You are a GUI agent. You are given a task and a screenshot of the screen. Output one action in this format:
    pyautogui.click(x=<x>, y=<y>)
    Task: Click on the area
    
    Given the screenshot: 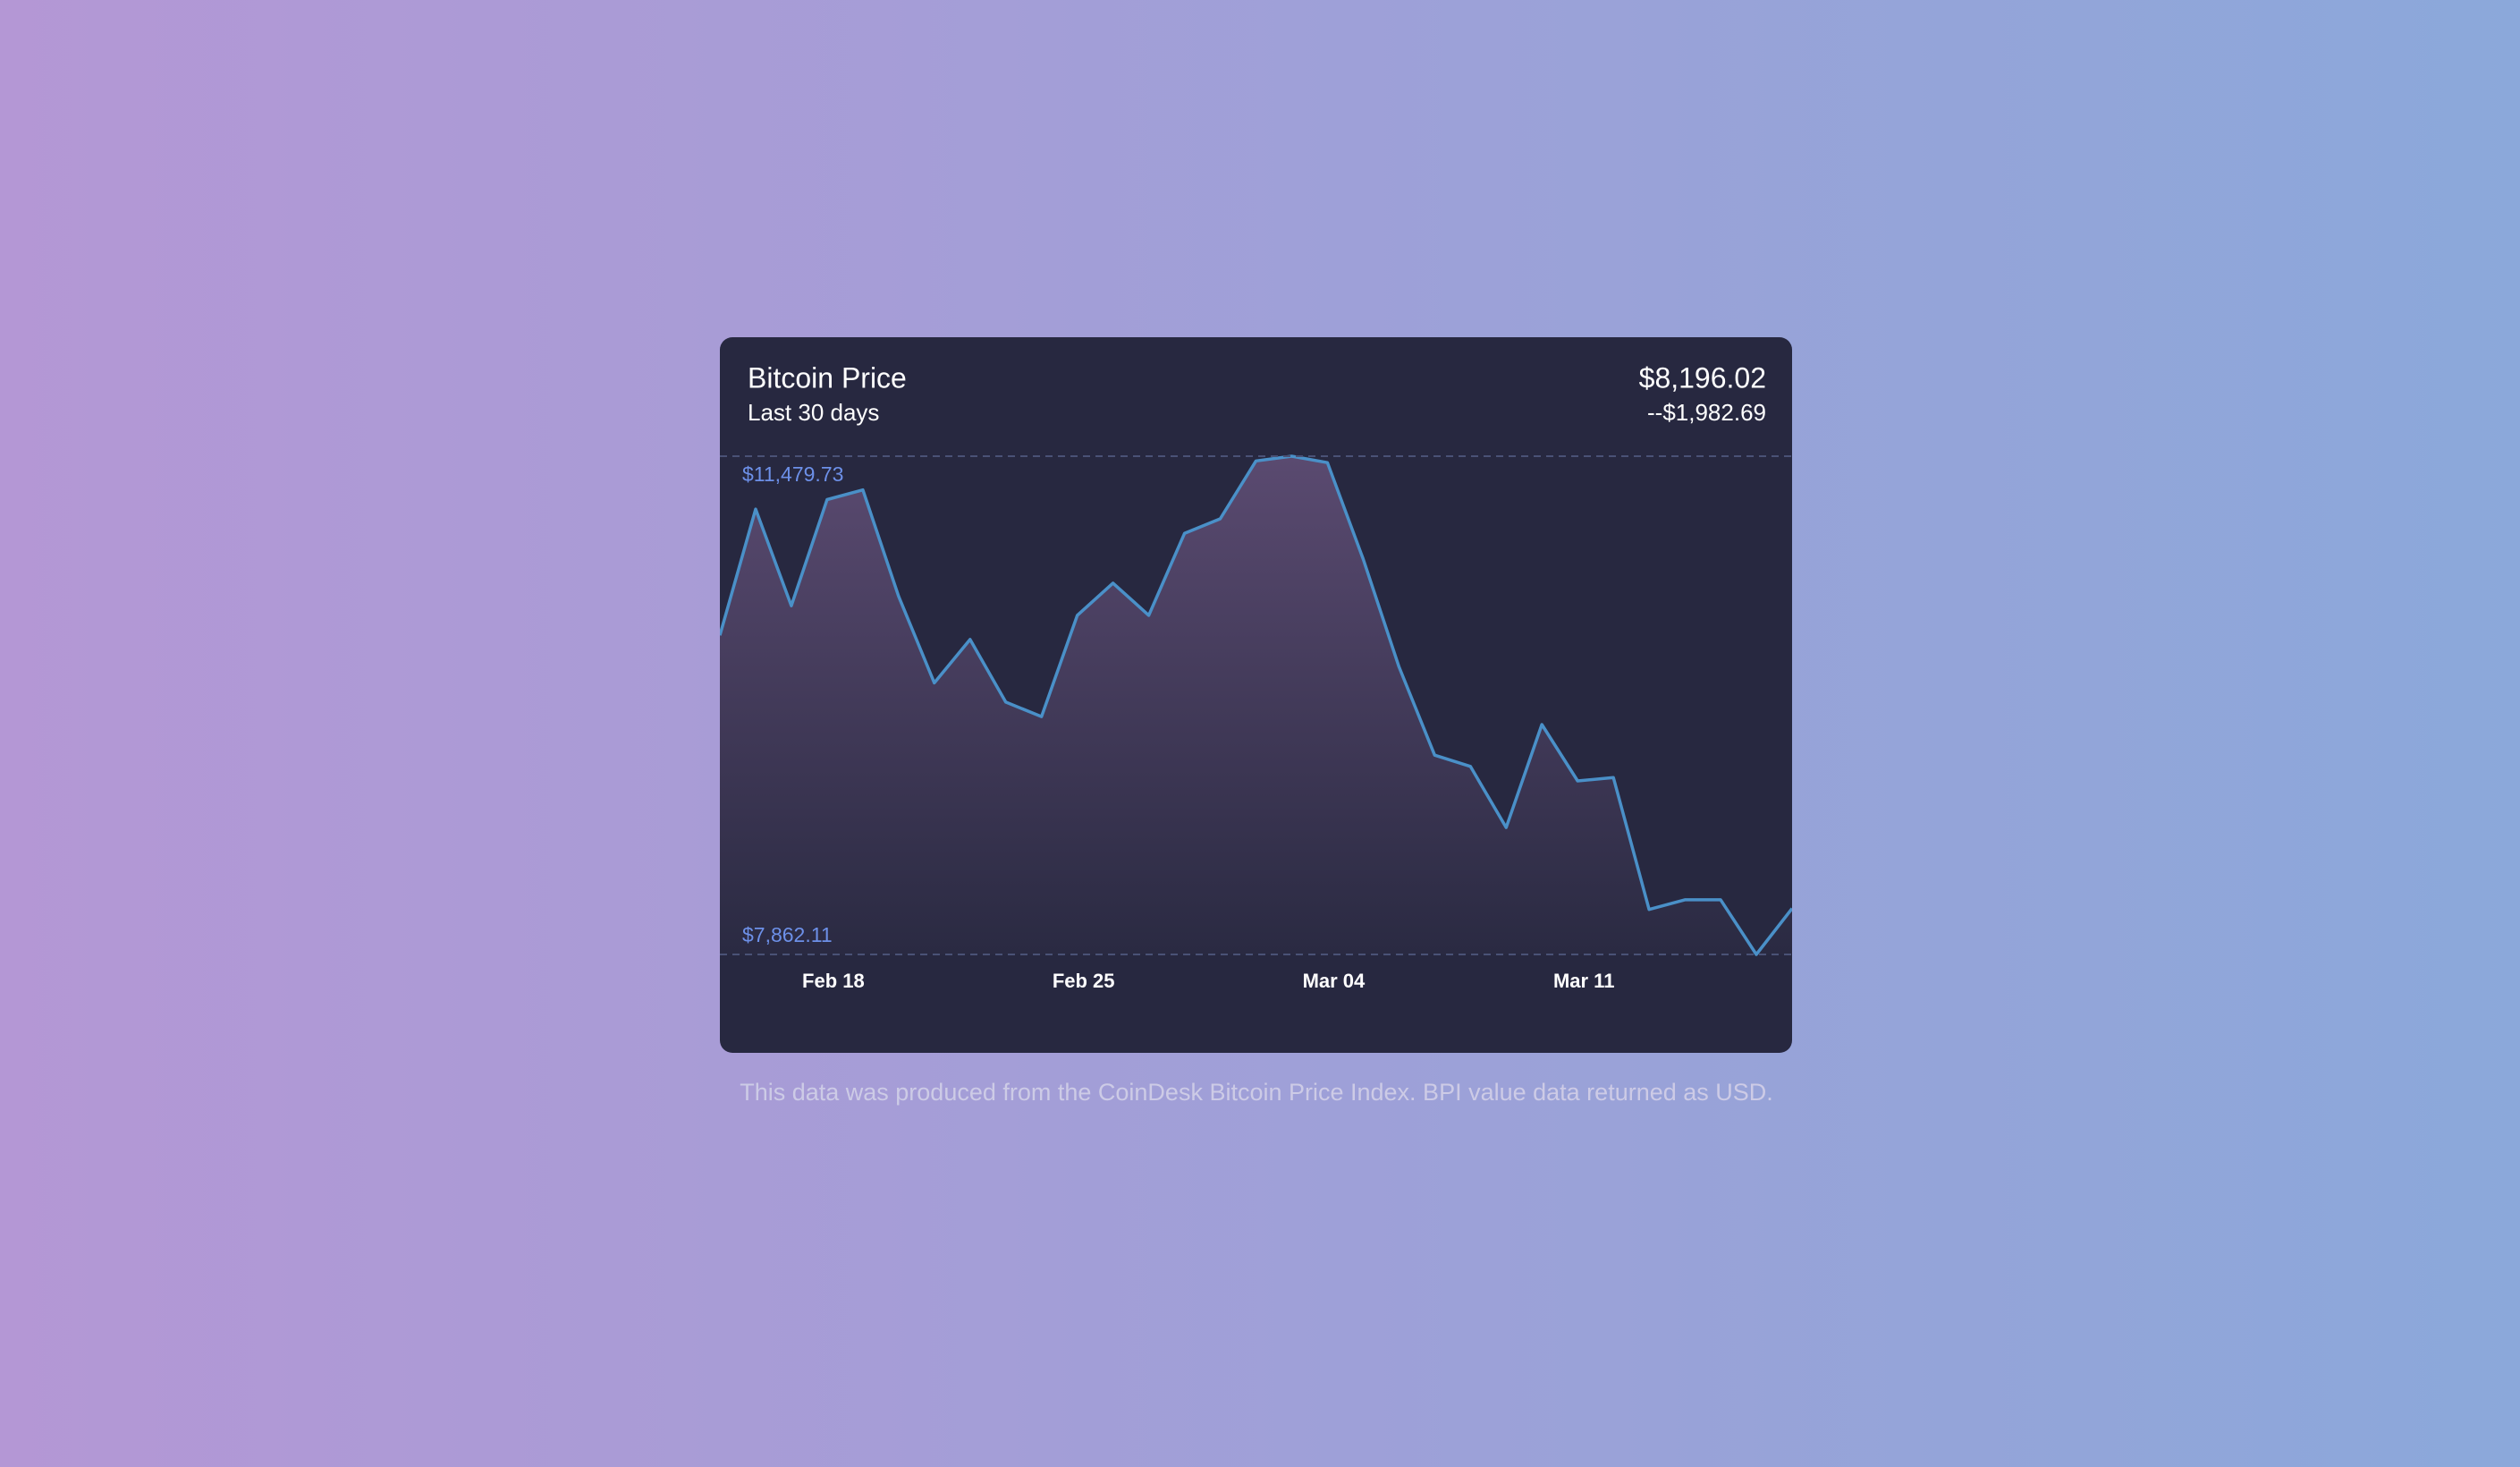 What is the action you would take?
    pyautogui.click(x=1256, y=705)
    